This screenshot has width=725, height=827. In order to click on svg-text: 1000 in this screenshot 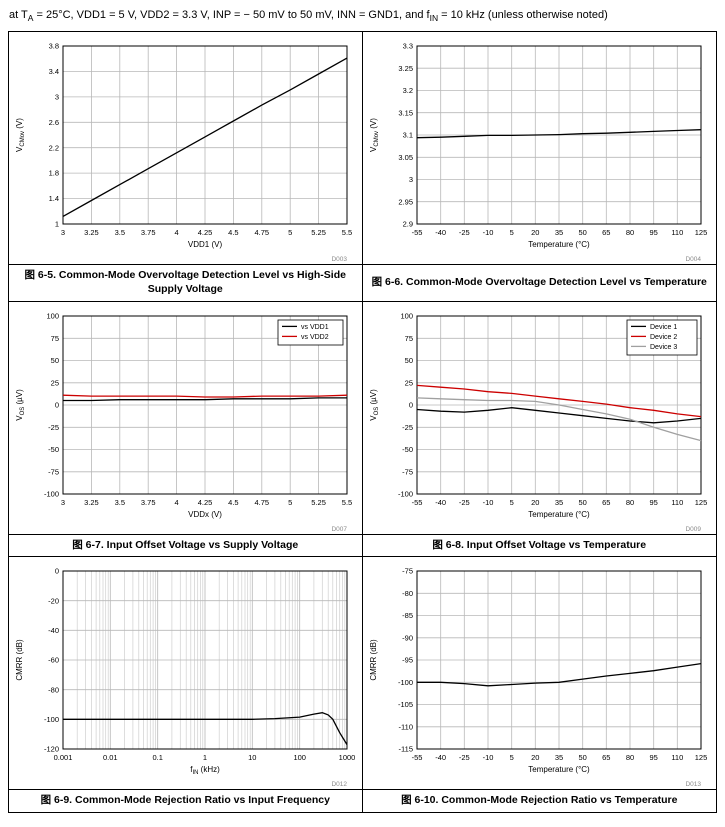, I will do `click(347, 757)`.